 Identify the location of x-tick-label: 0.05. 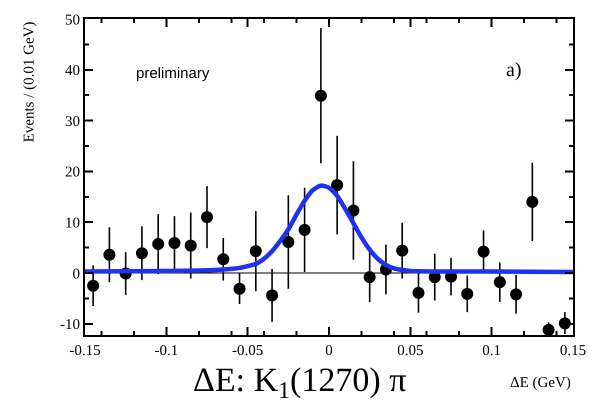
(410, 351).